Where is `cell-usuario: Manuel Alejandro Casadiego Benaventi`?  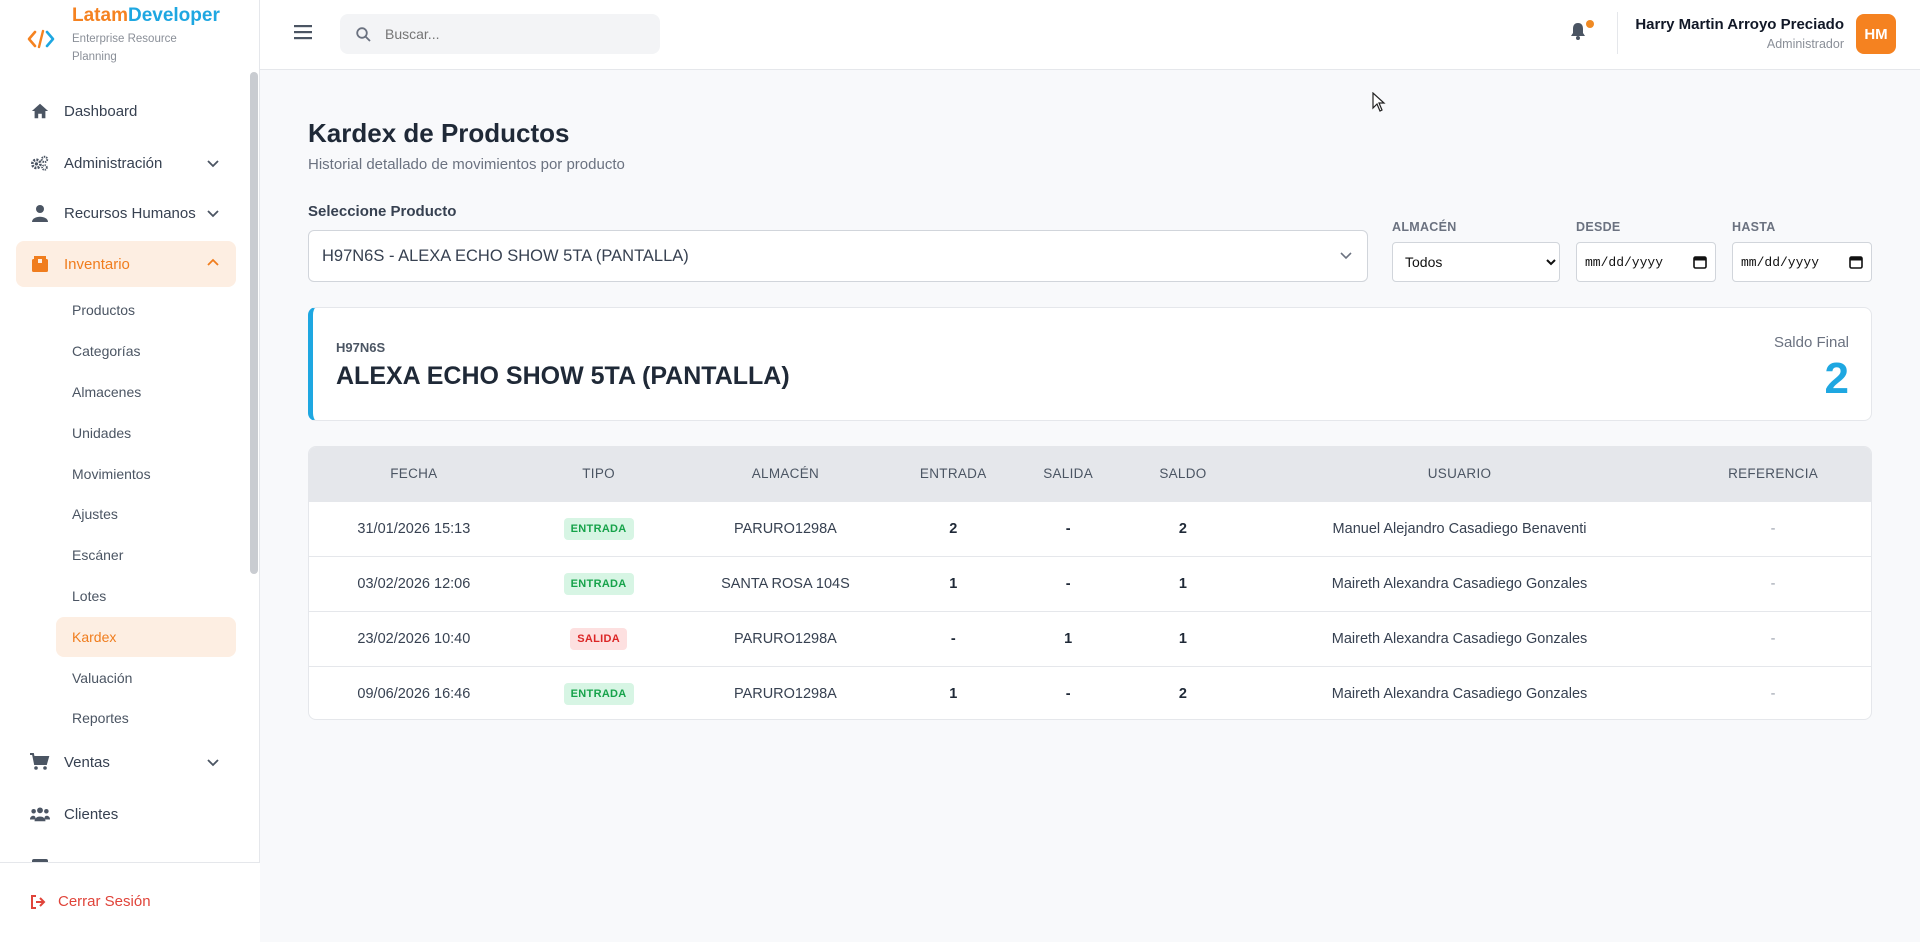
cell-usuario: Manuel Alejandro Casadiego Benaventi is located at coordinates (1459, 528).